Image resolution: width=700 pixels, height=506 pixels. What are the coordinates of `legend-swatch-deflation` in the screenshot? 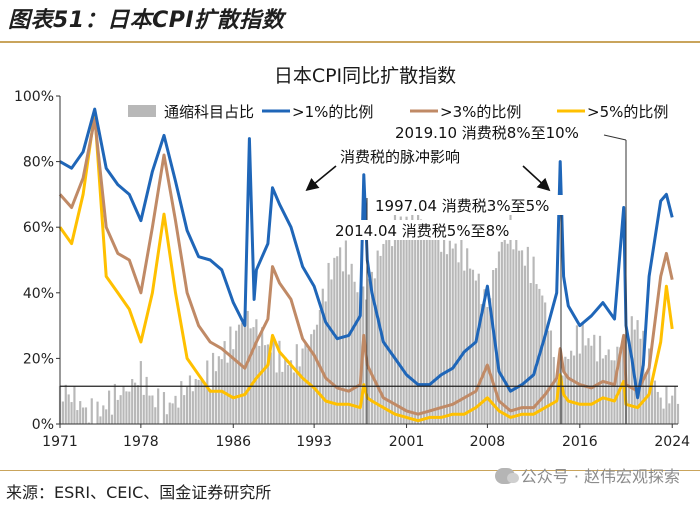 It's located at (142, 111).